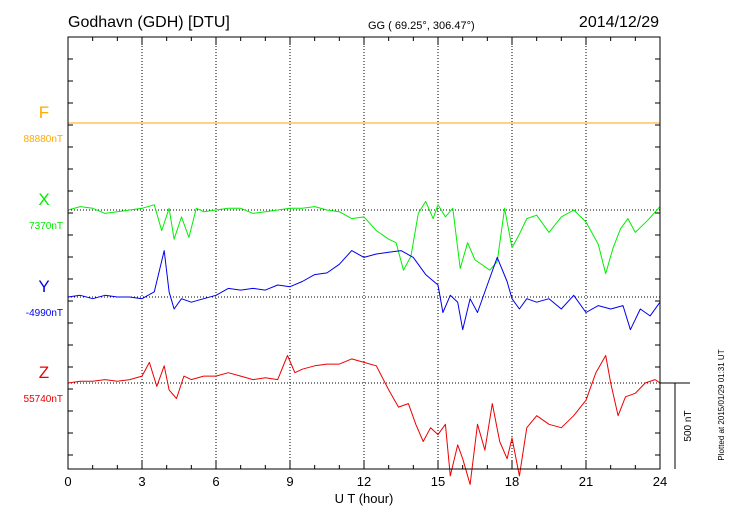 The image size is (730, 525). What do you see at coordinates (619, 22) in the screenshot?
I see `chart-date: 2014/12/29` at bounding box center [619, 22].